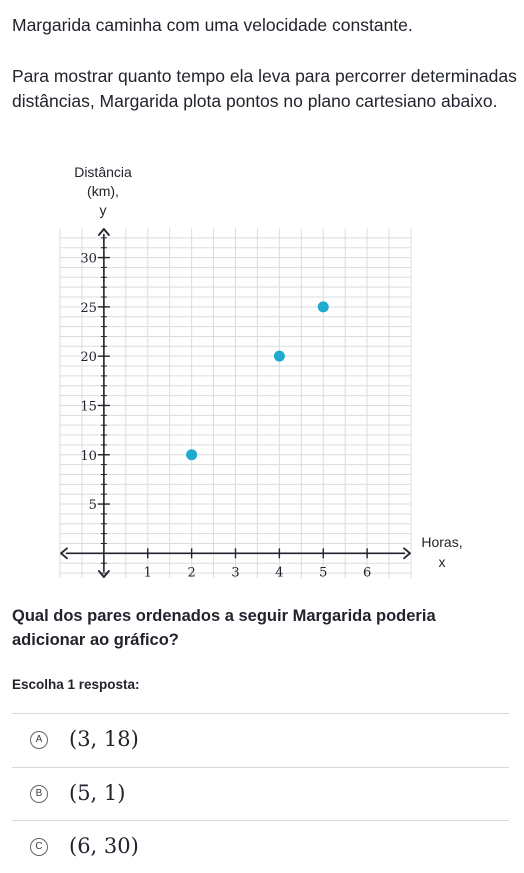 The height and width of the screenshot is (873, 524). I want to click on x-axis-label: x, so click(442, 562).